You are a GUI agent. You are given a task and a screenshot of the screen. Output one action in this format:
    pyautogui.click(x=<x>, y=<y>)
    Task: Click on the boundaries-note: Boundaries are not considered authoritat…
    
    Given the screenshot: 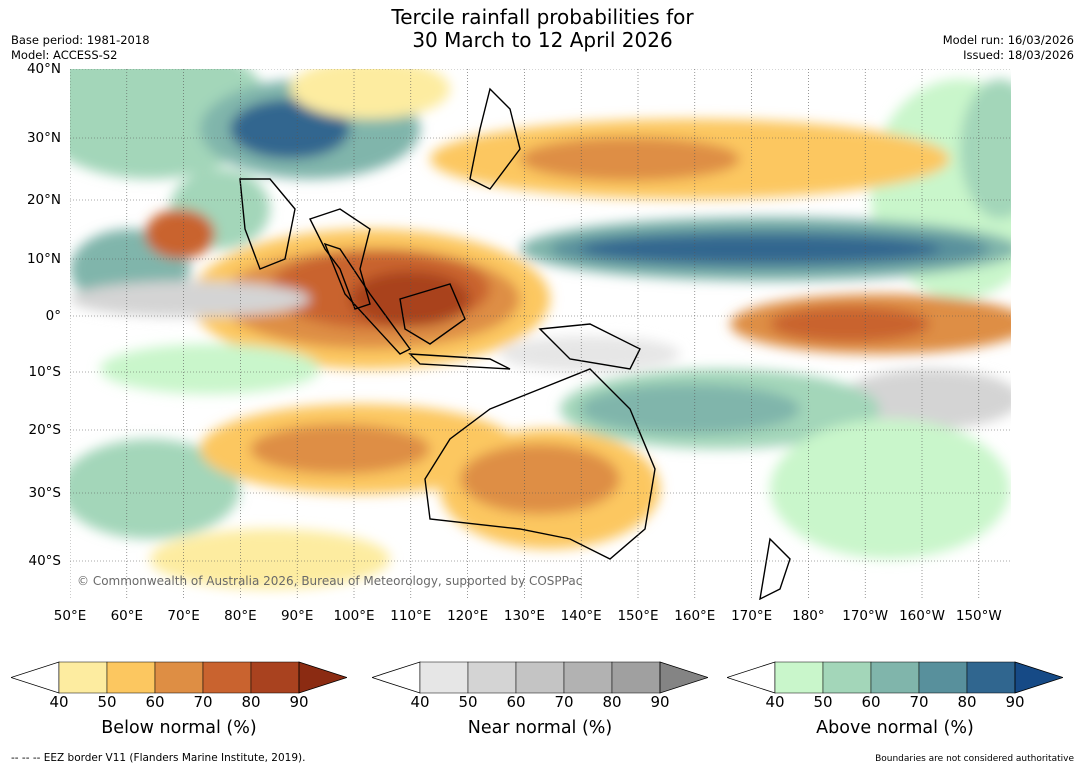 What is the action you would take?
    pyautogui.click(x=974, y=759)
    